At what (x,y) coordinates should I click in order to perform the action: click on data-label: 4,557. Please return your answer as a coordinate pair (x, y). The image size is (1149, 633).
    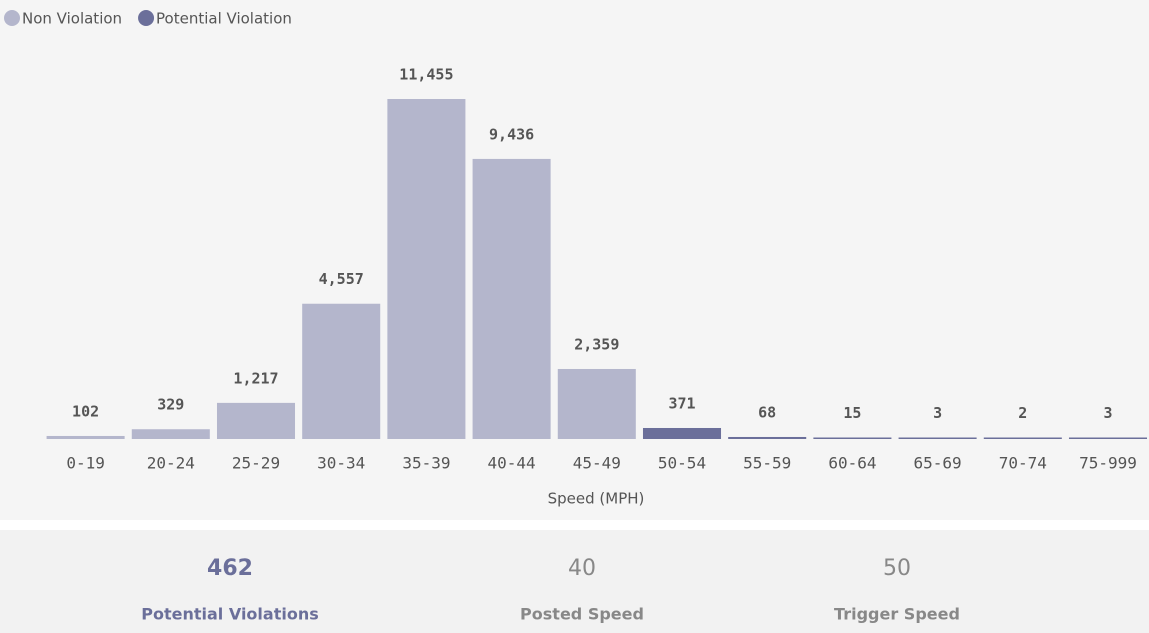
    Looking at the image, I should click on (341, 279).